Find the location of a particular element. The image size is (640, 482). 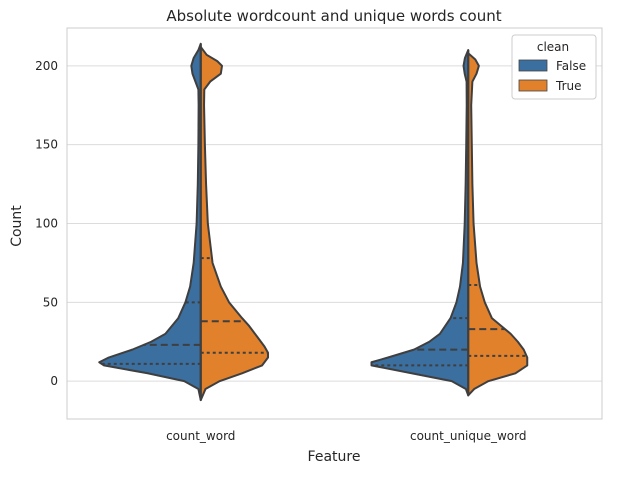

violin-half-true-count_unique_word is located at coordinates (498, 224).